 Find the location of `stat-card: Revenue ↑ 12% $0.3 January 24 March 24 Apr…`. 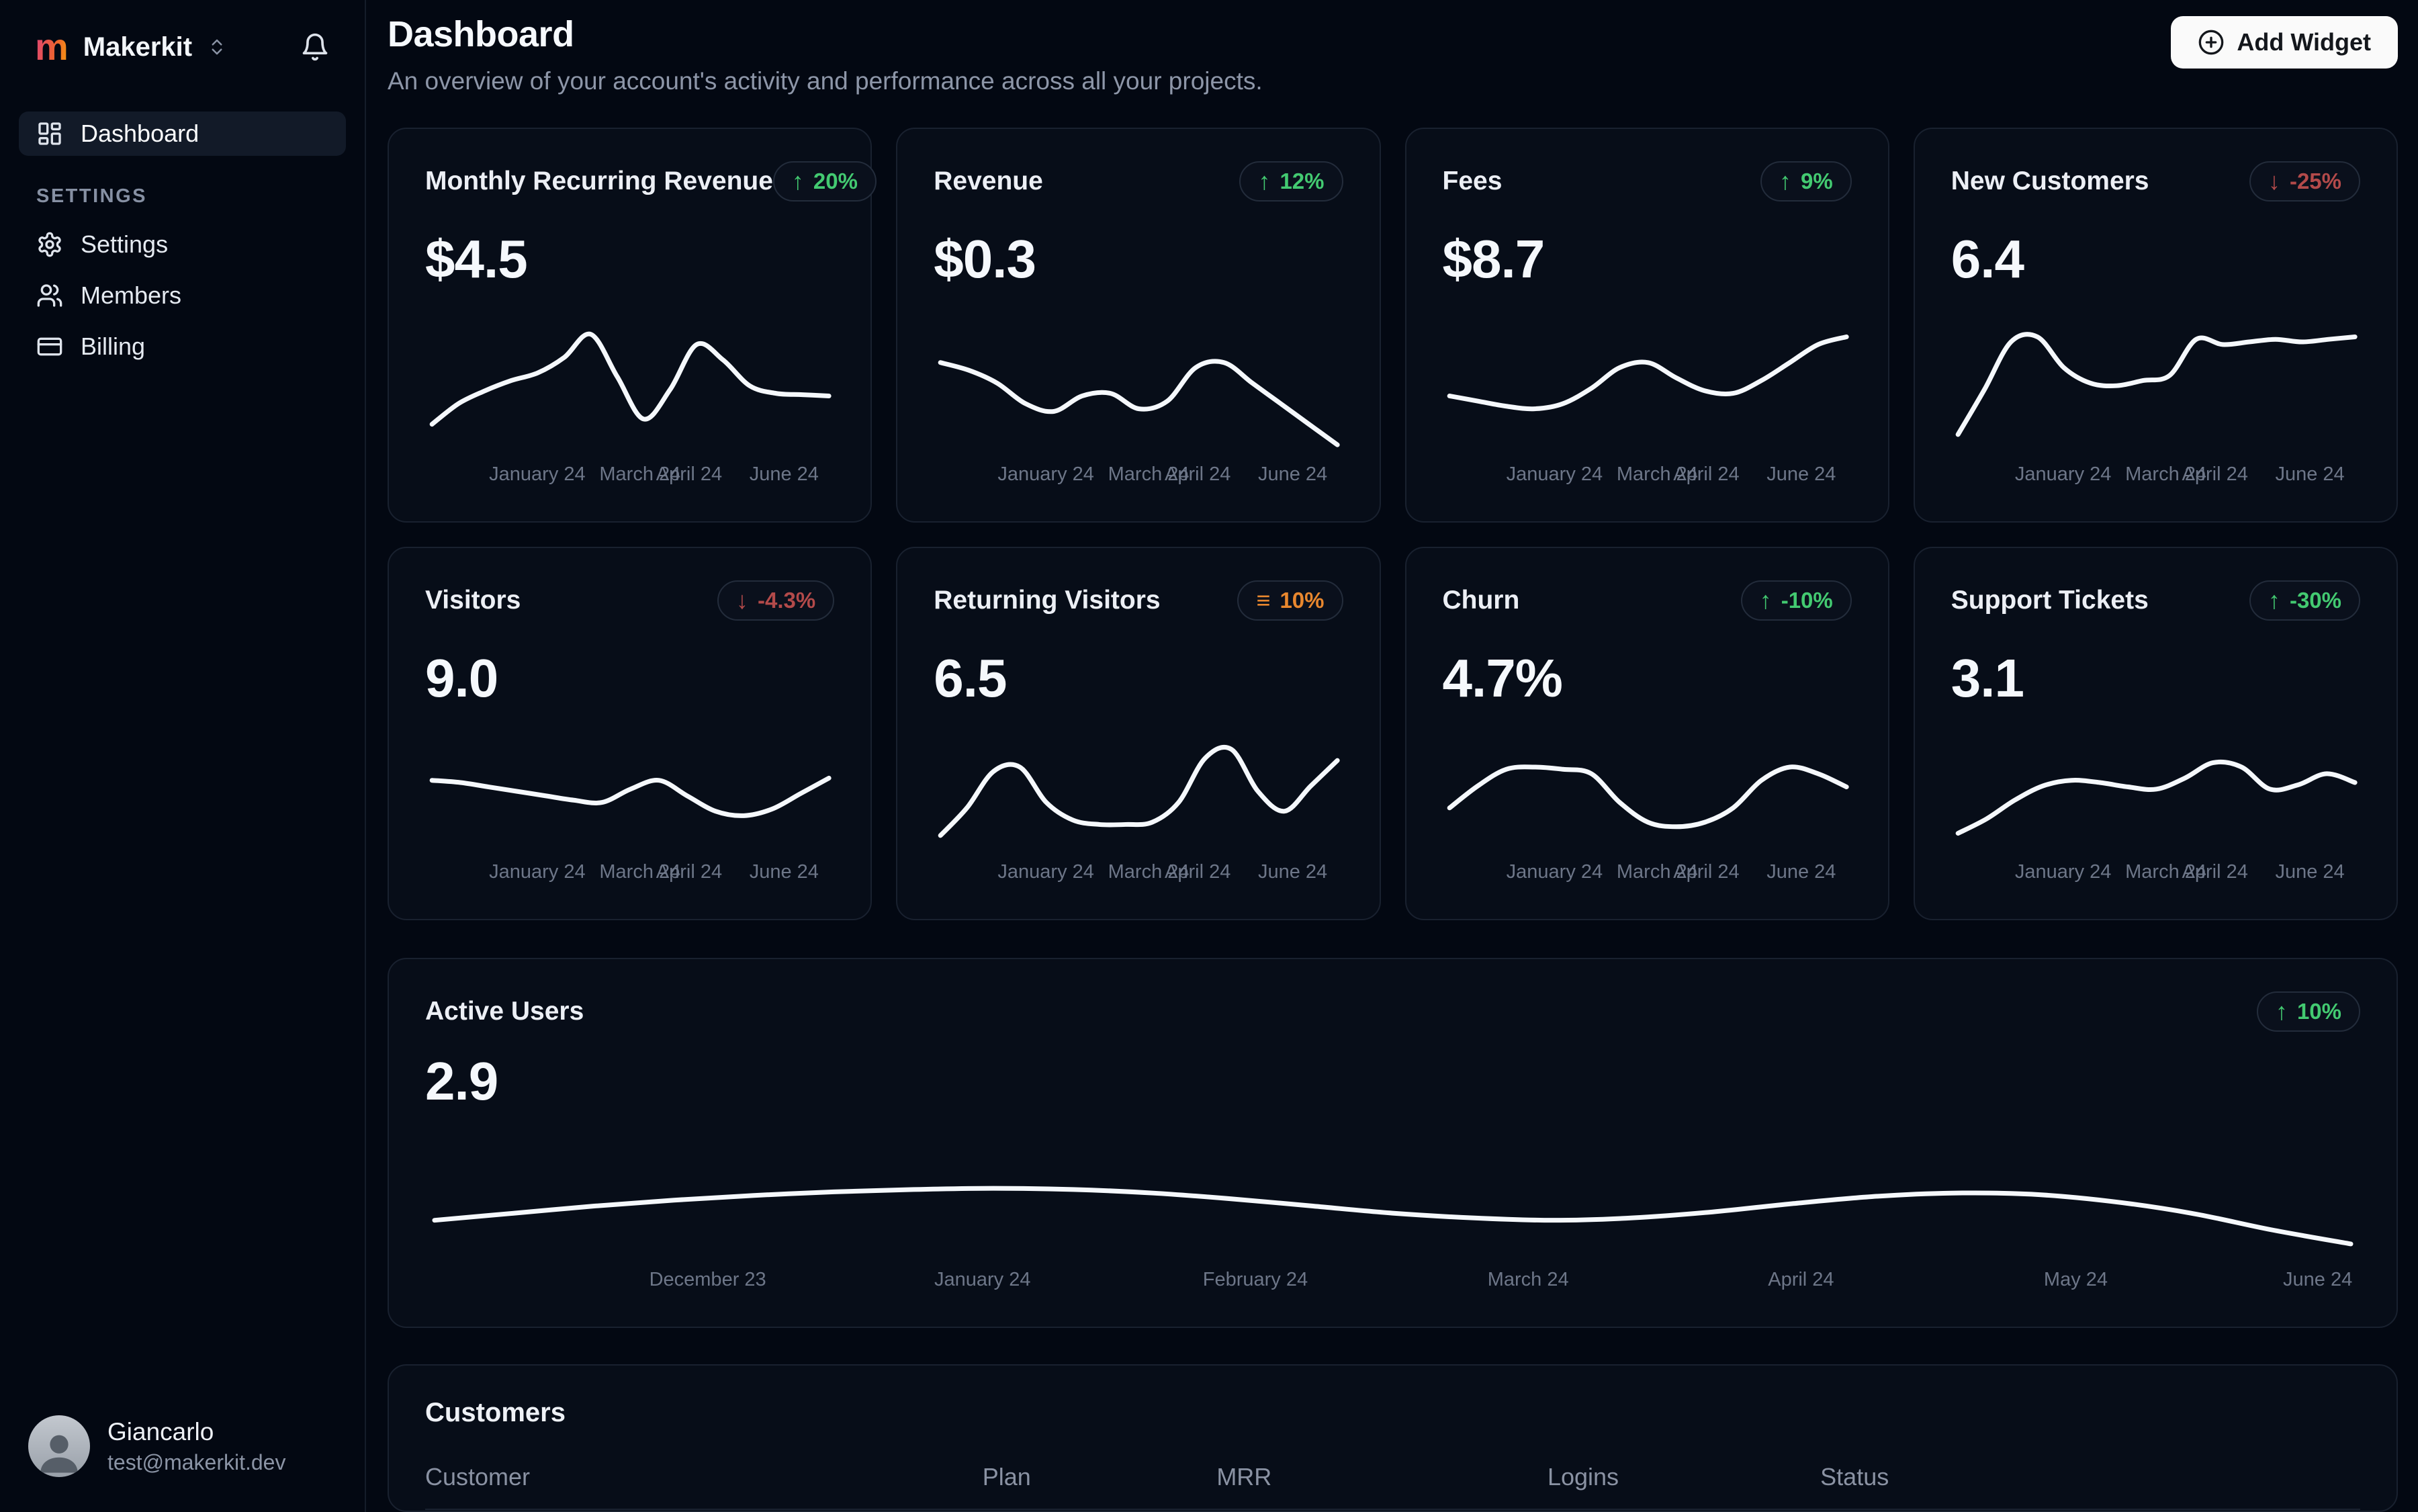

stat-card: Revenue ↑ 12% $0.3 January 24 March 24 Apr… is located at coordinates (1138, 325).